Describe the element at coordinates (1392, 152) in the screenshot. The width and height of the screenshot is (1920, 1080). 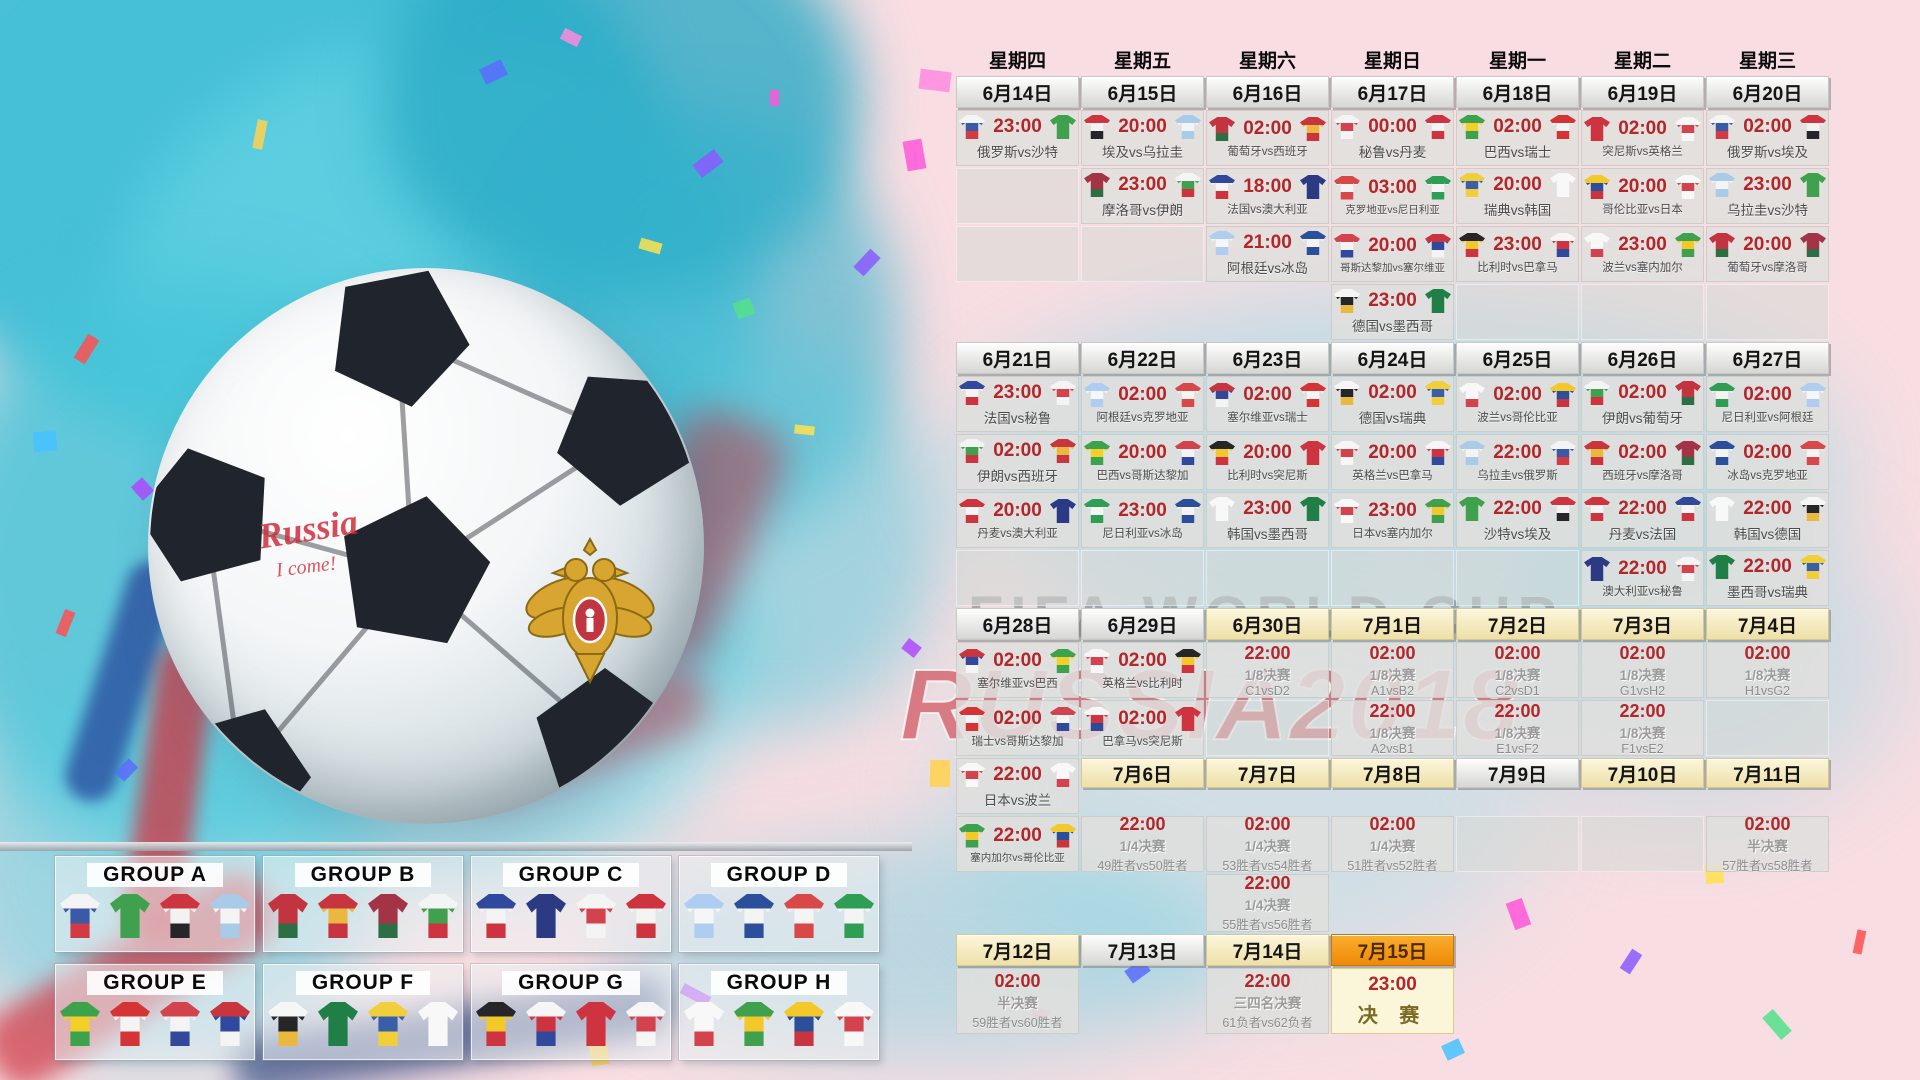
I see `match-teams-label: 秘鲁vs丹麦` at that location.